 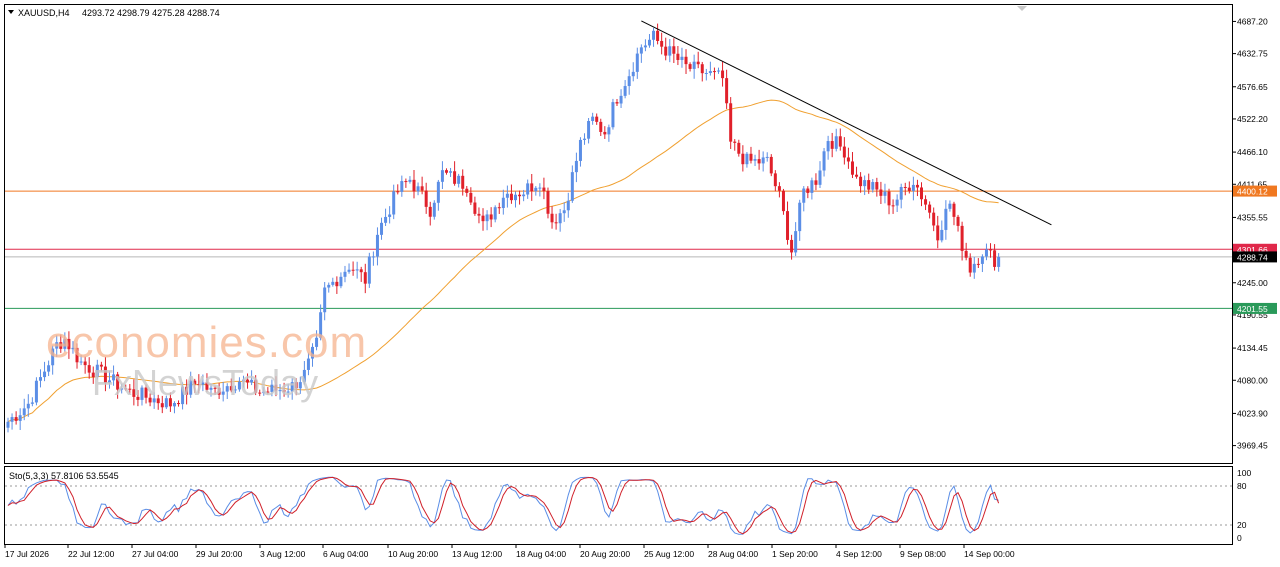 I want to click on price-tick-label: 4355.55, so click(x=1252, y=217).